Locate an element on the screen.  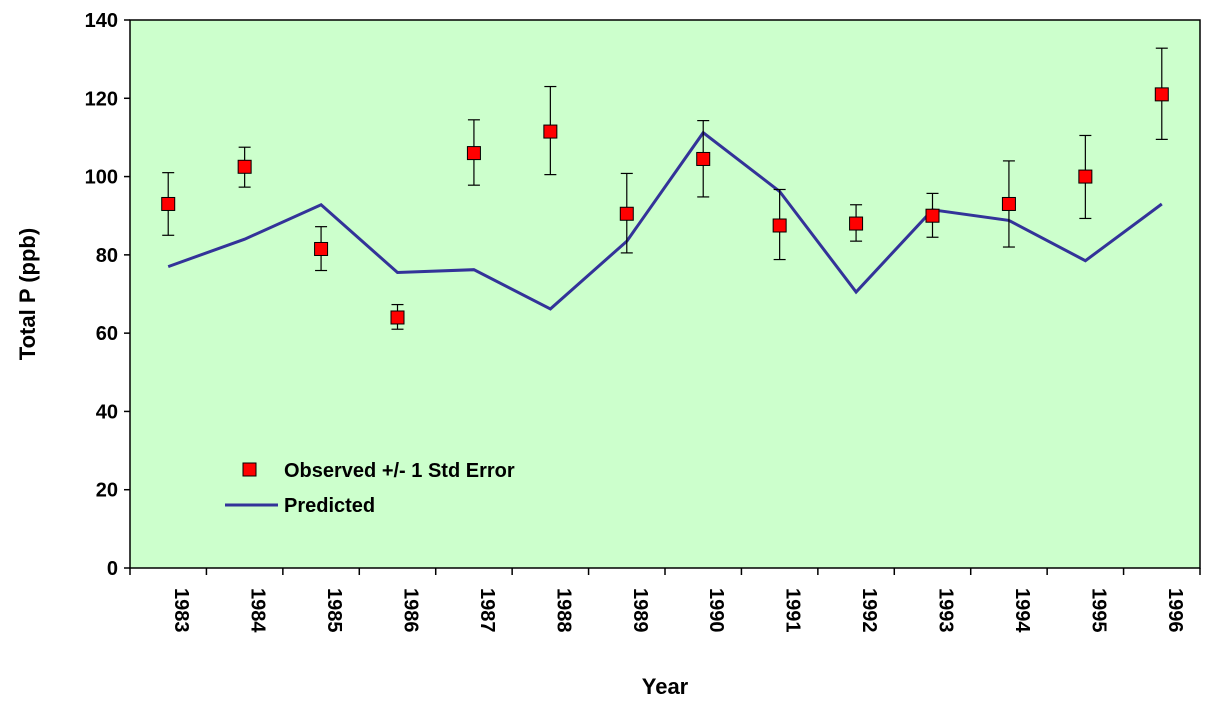
legend-label-observed: Observed +/- 1 Std Error is located at coordinates (399, 471).